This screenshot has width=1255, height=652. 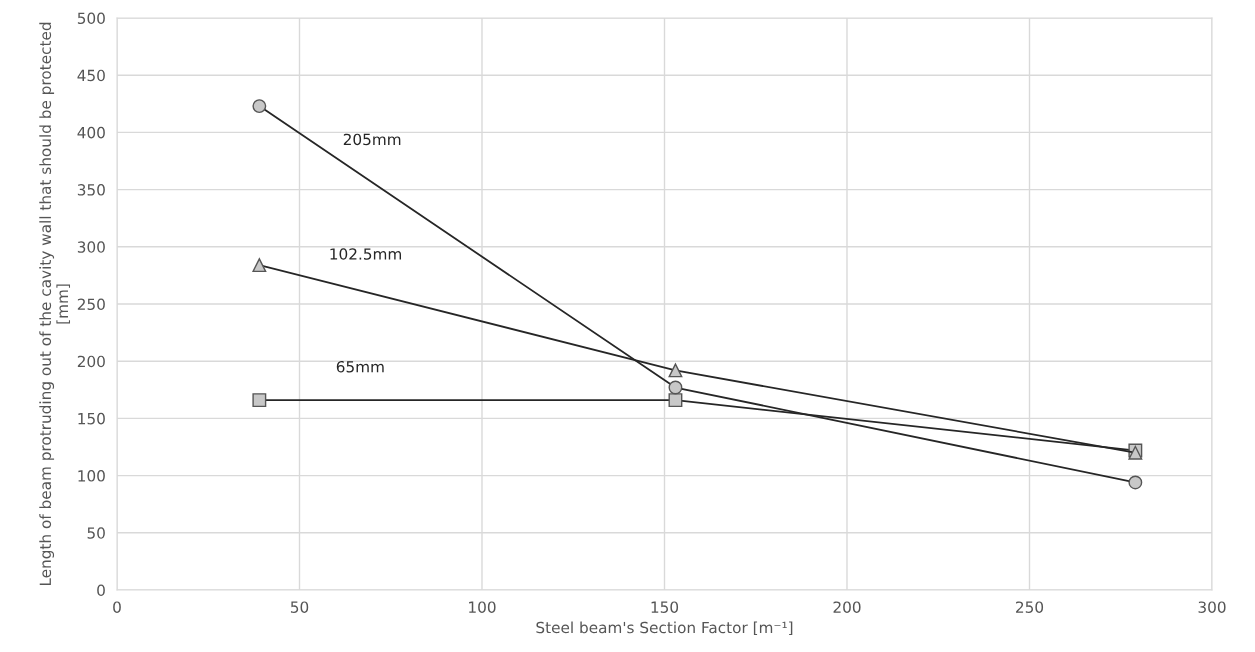 I want to click on x-tick-label: 0, so click(x=117, y=607).